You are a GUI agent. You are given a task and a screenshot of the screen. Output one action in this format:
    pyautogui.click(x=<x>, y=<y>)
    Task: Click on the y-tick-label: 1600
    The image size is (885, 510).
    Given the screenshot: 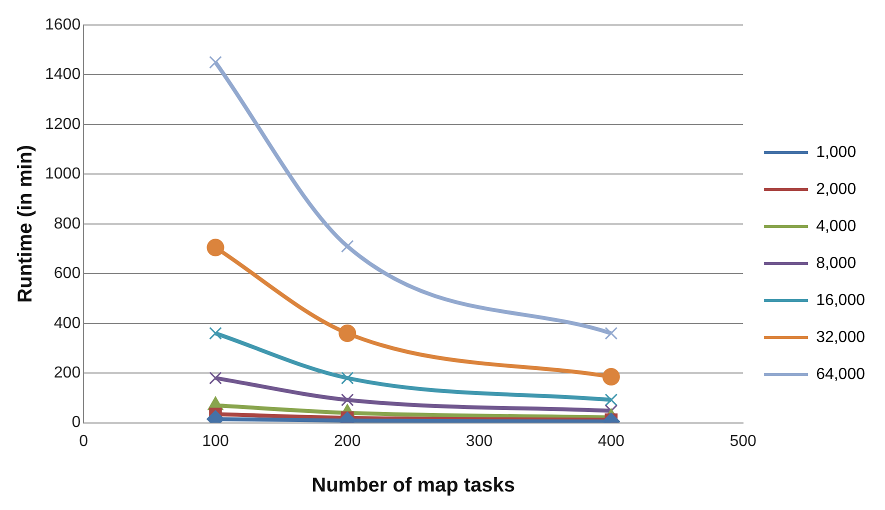 What is the action you would take?
    pyautogui.click(x=63, y=25)
    